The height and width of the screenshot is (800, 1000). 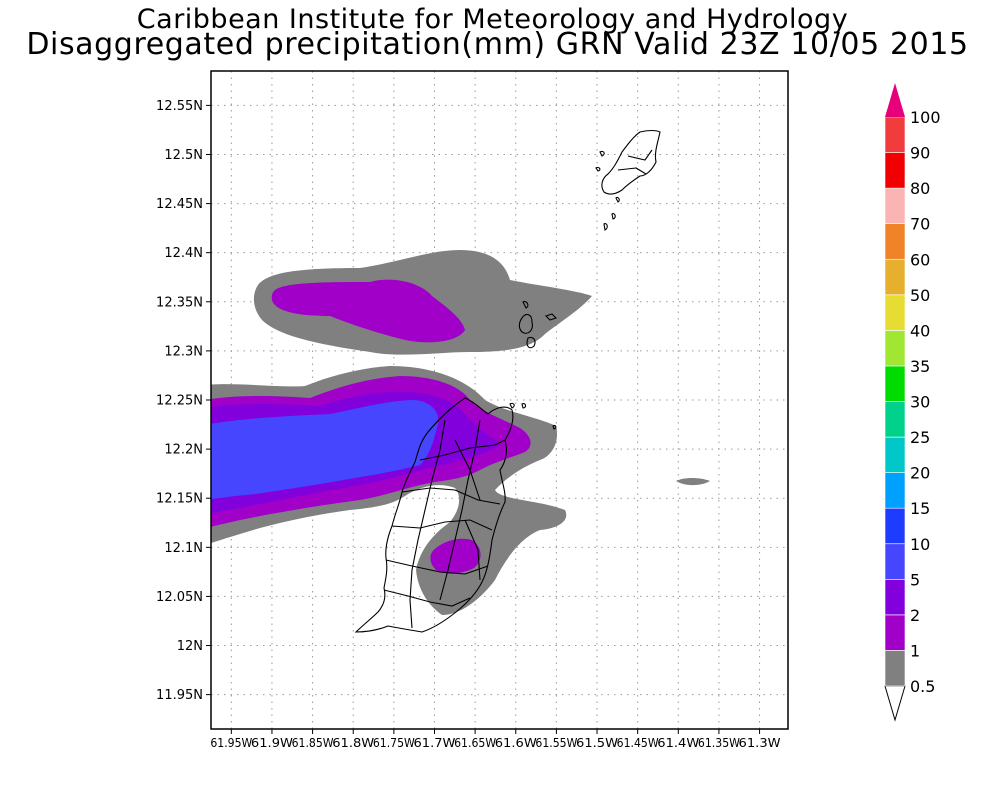 I want to click on legend-label: 1, so click(x=915, y=650).